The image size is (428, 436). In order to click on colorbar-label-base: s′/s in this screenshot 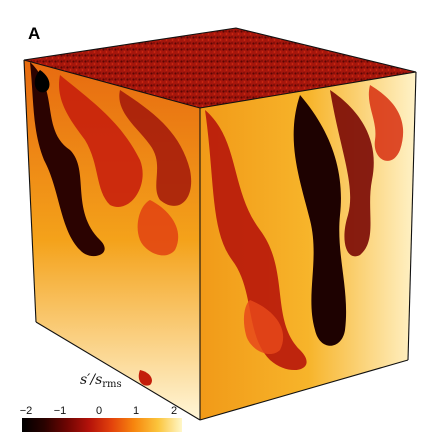, I will do `click(91, 380)`.